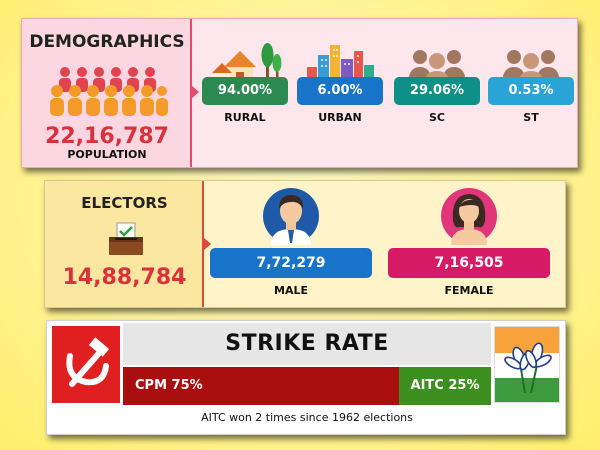  I want to click on aitc-flower-logo, so click(527, 364).